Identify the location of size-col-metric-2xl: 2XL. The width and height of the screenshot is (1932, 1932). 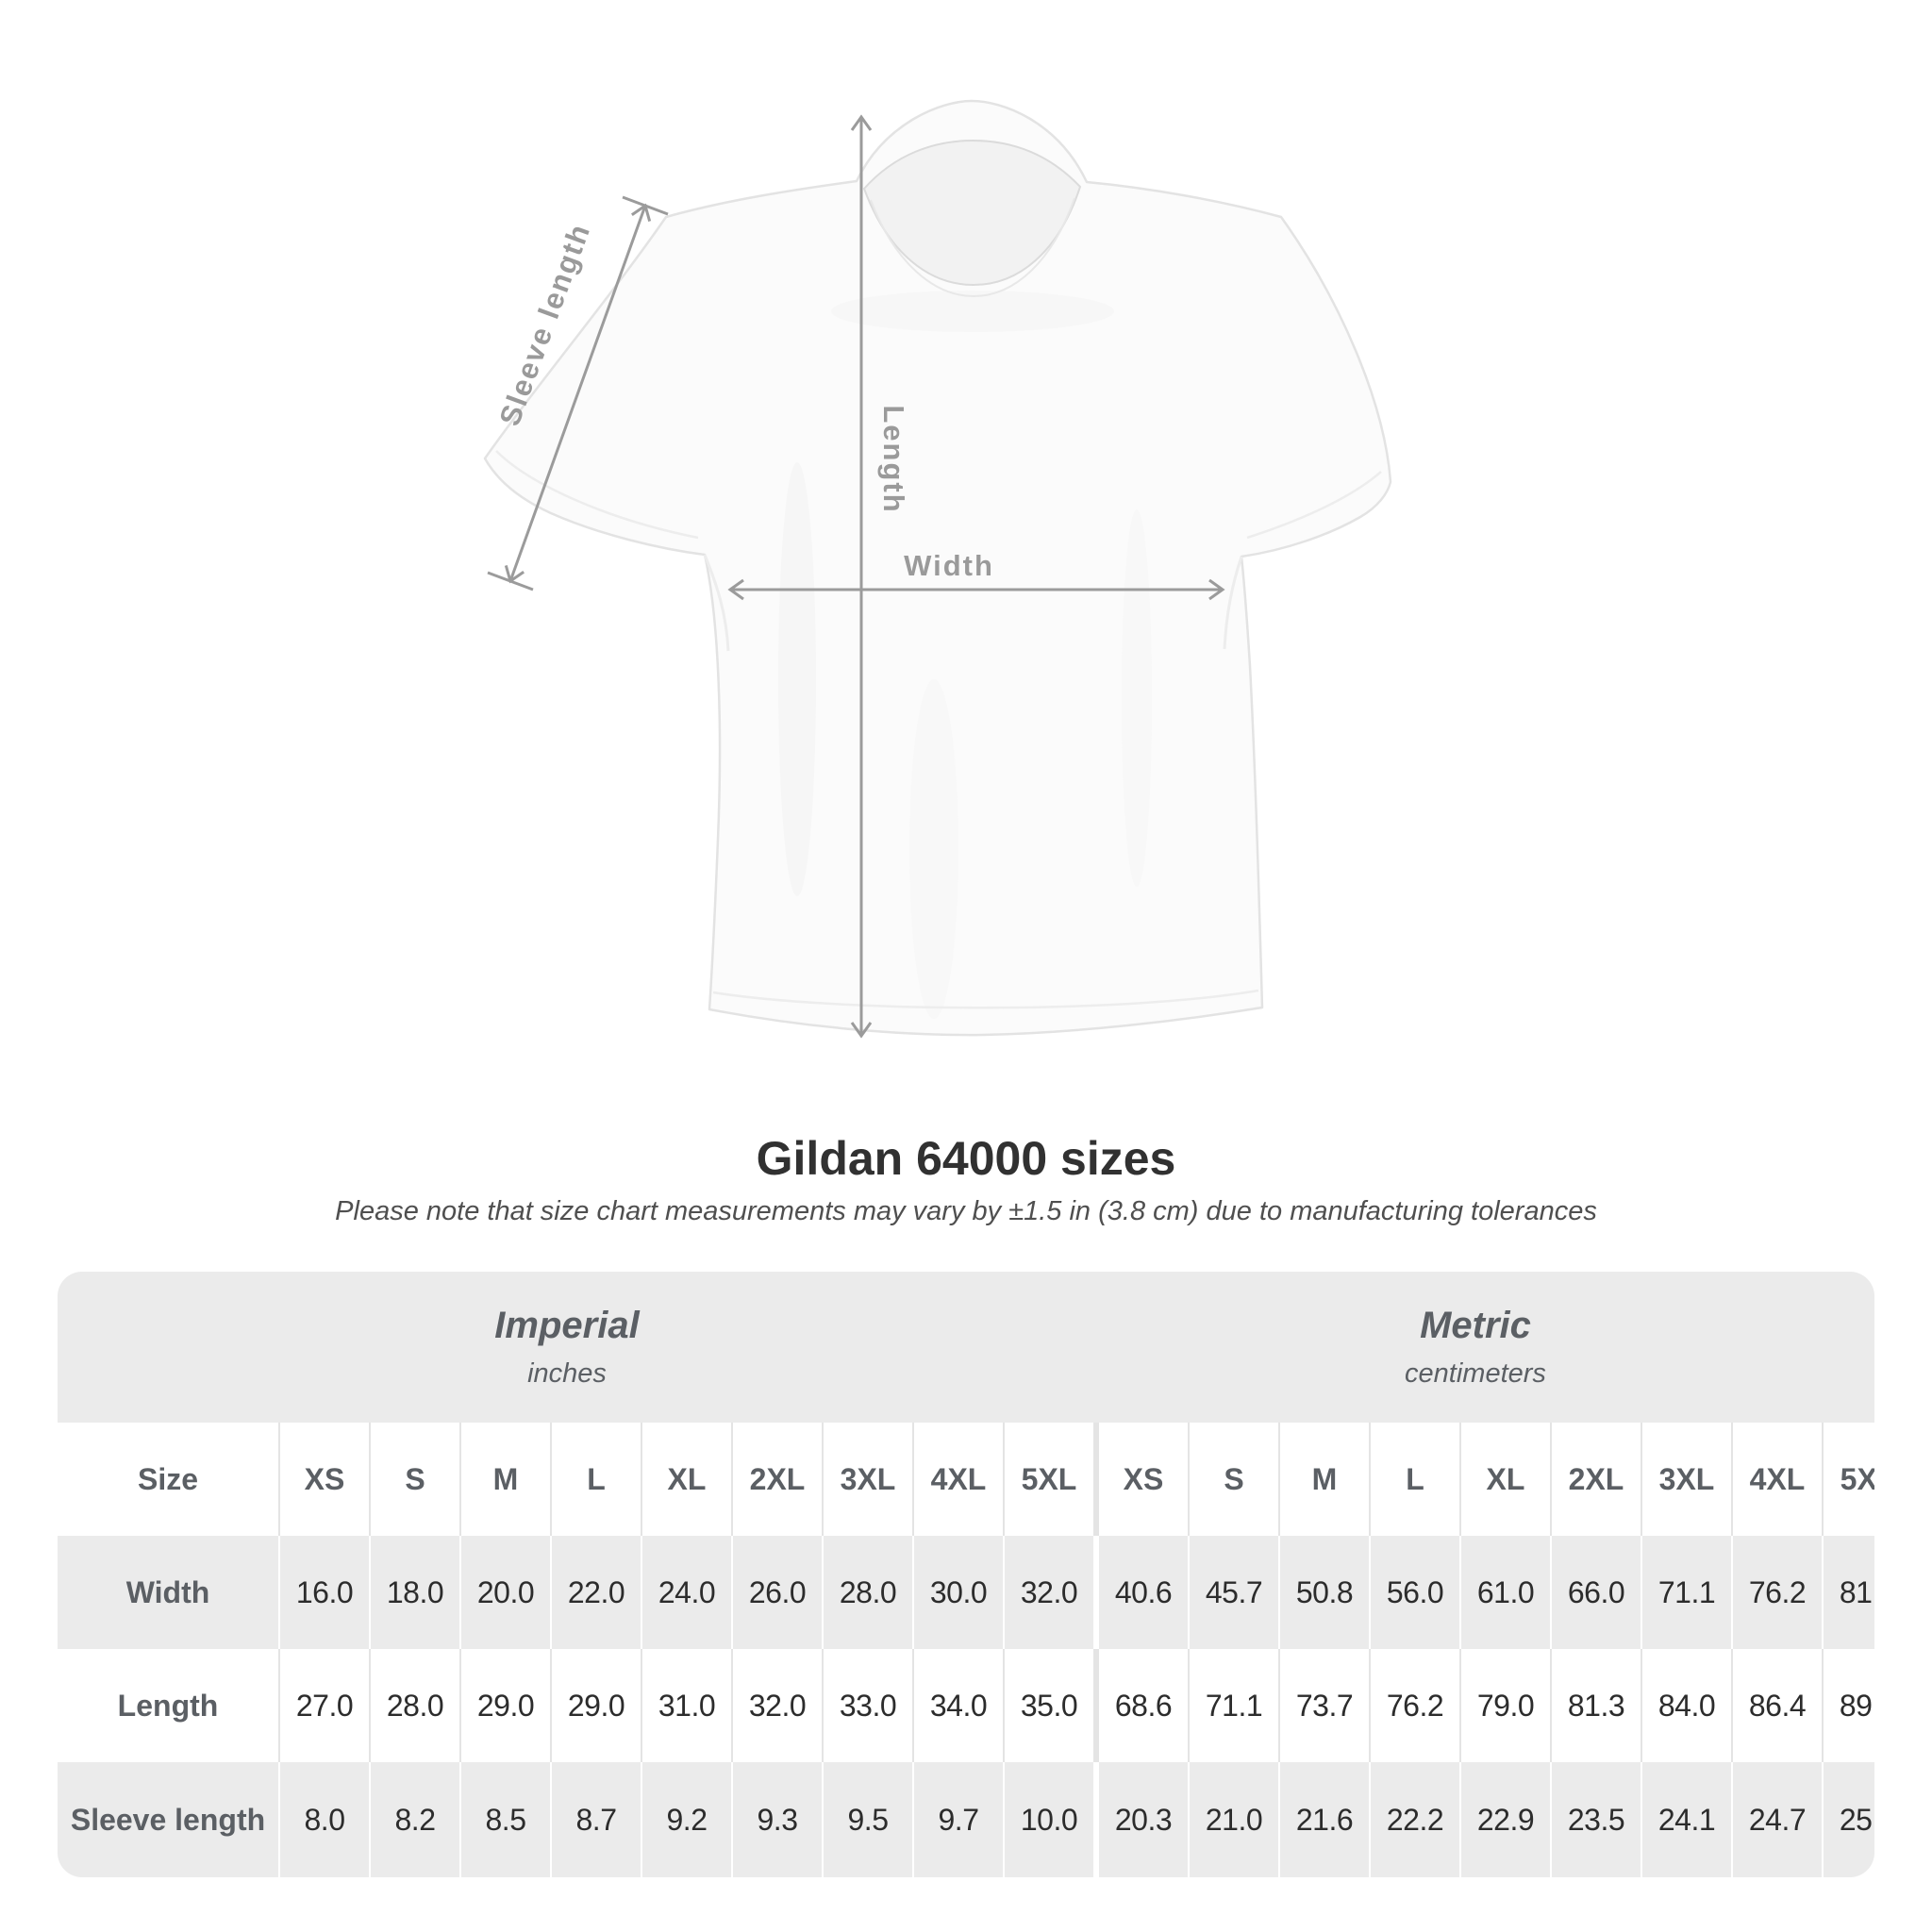
(1596, 1479).